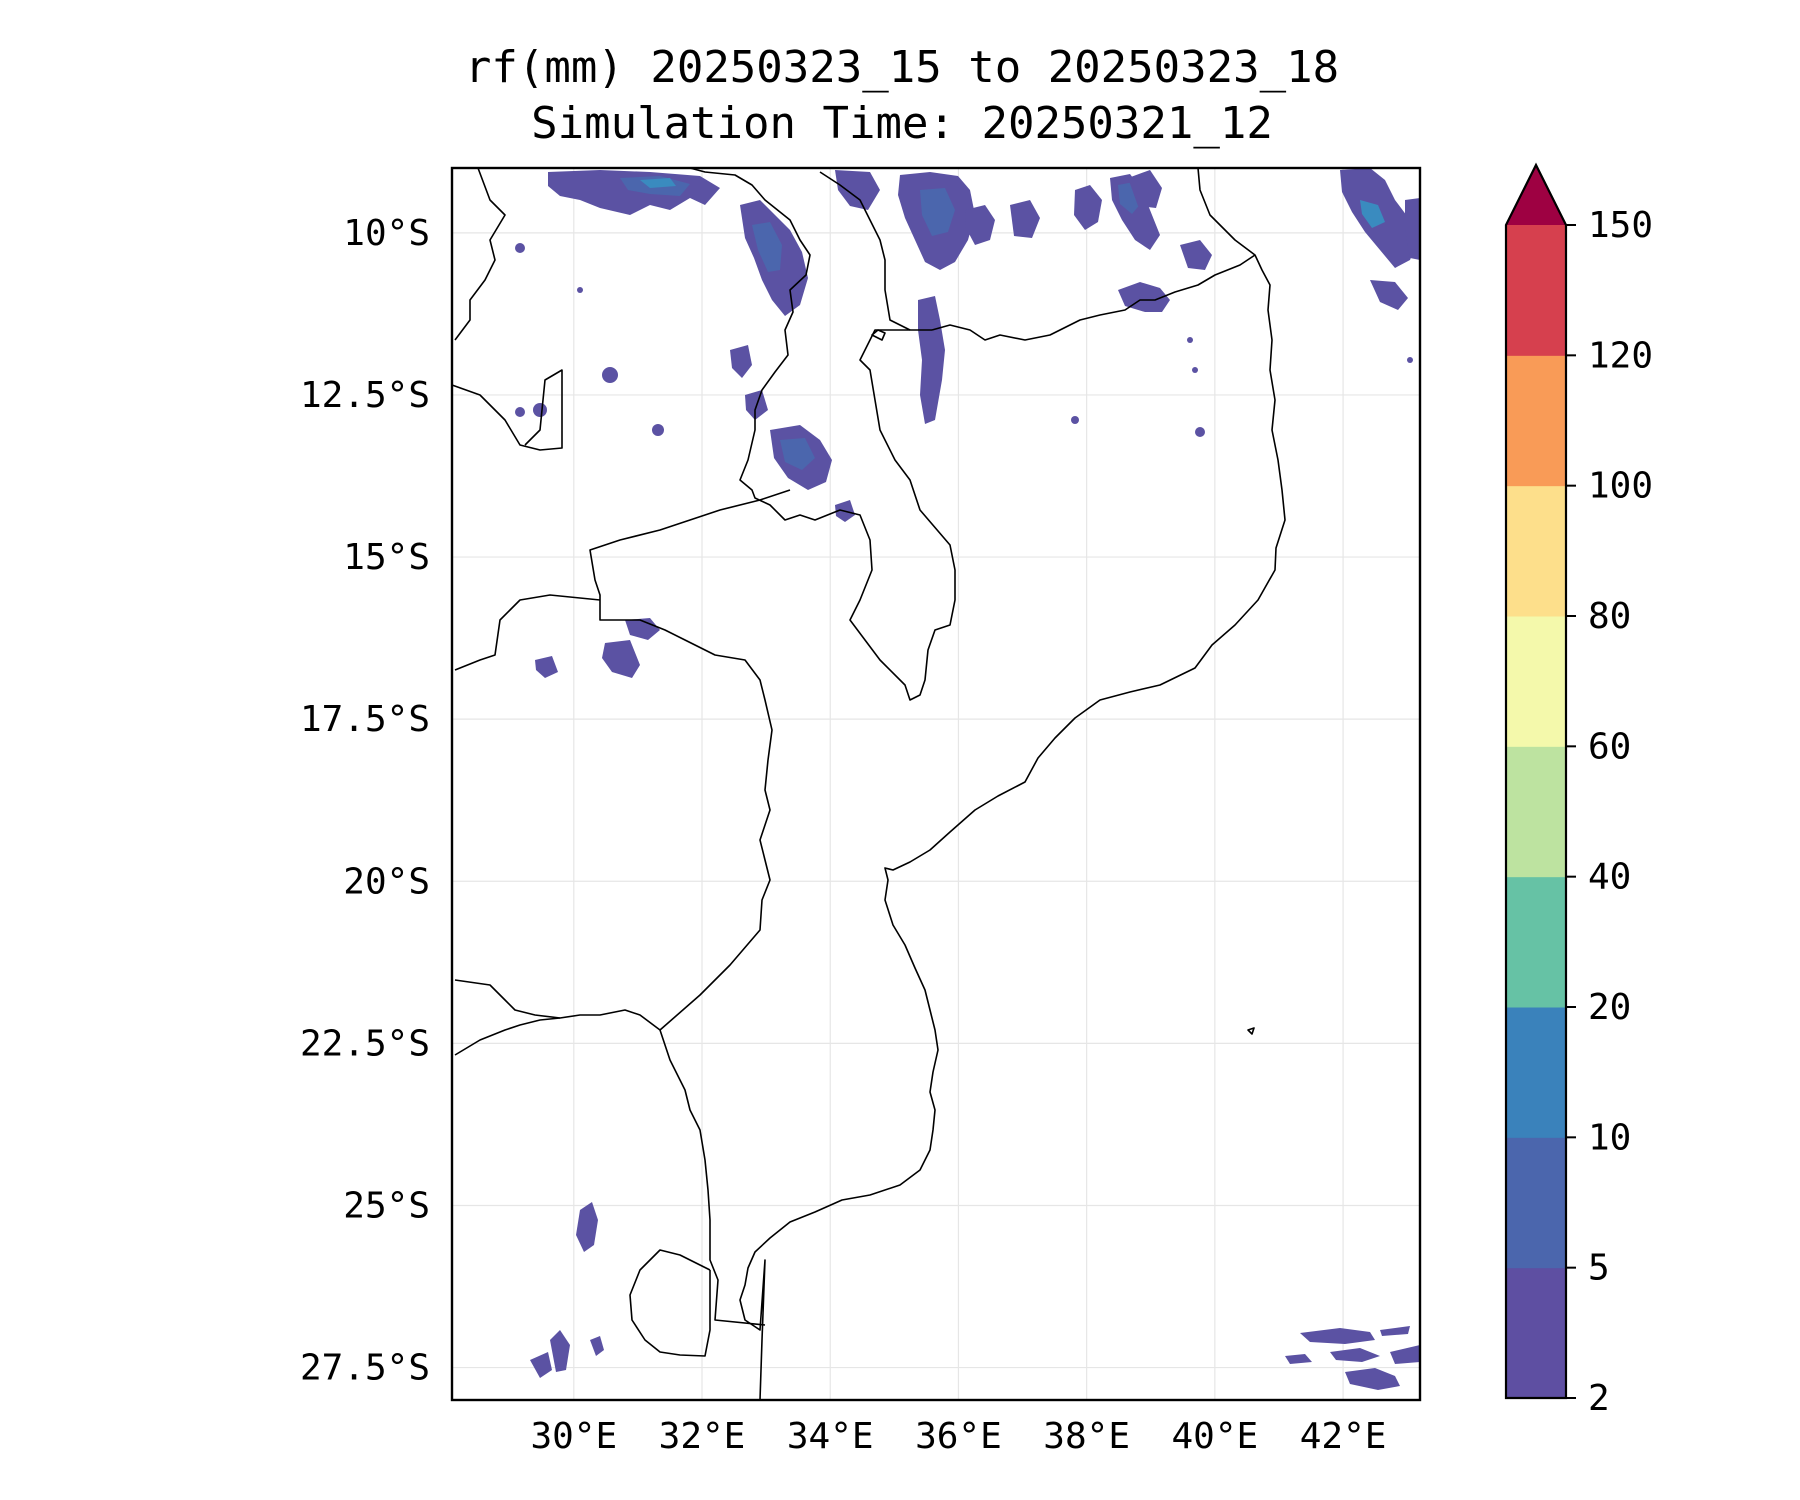 The image size is (1800, 1500). I want to click on colorbar-tick-label: 20, so click(1609, 1007).